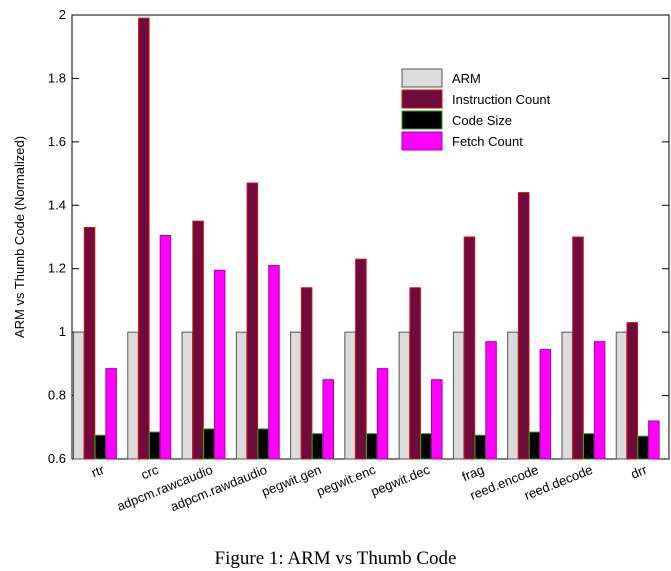 The width and height of the screenshot is (671, 571). What do you see at coordinates (57, 77) in the screenshot?
I see `y-tick-label: 1.8` at bounding box center [57, 77].